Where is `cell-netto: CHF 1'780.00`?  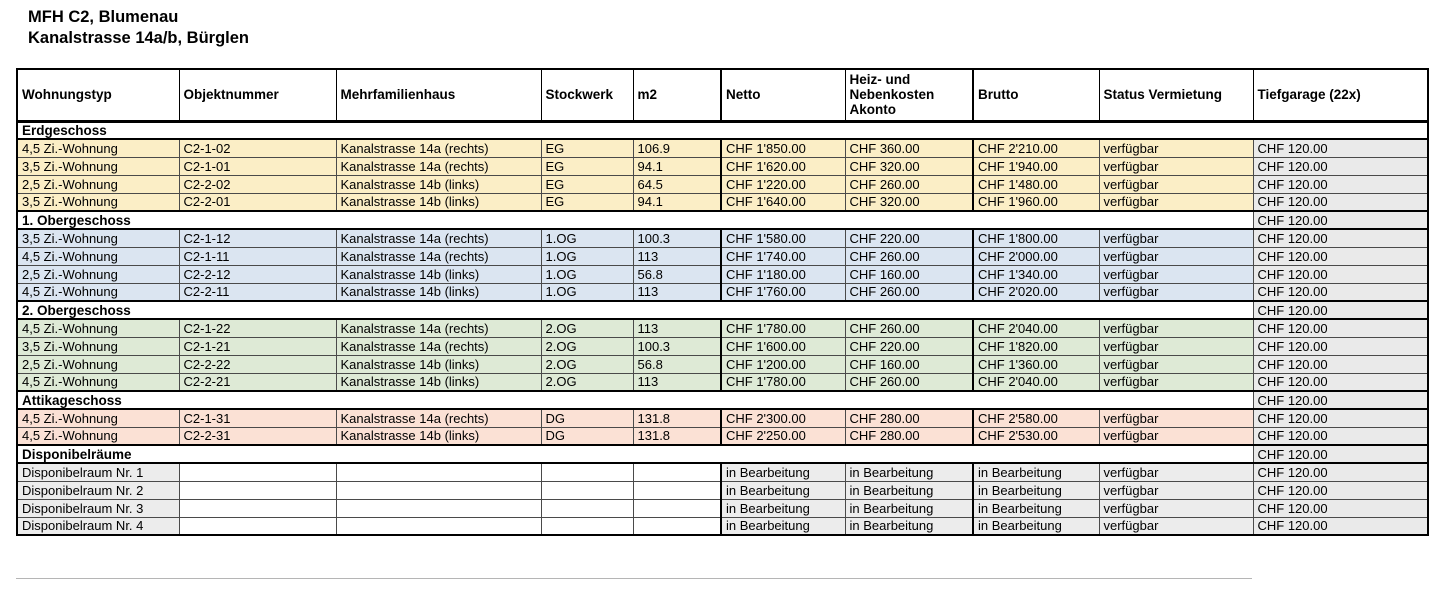
cell-netto: CHF 1'780.00 is located at coordinates (783, 328).